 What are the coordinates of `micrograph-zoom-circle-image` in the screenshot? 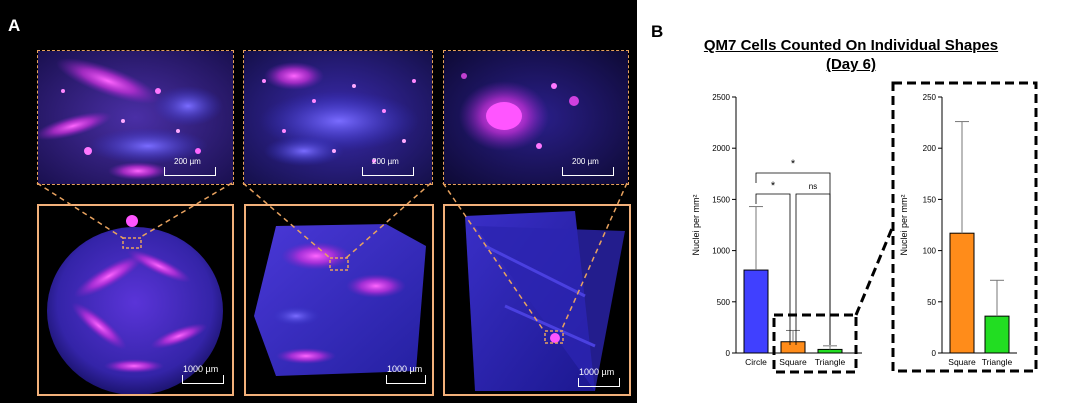 It's located at (135, 117).